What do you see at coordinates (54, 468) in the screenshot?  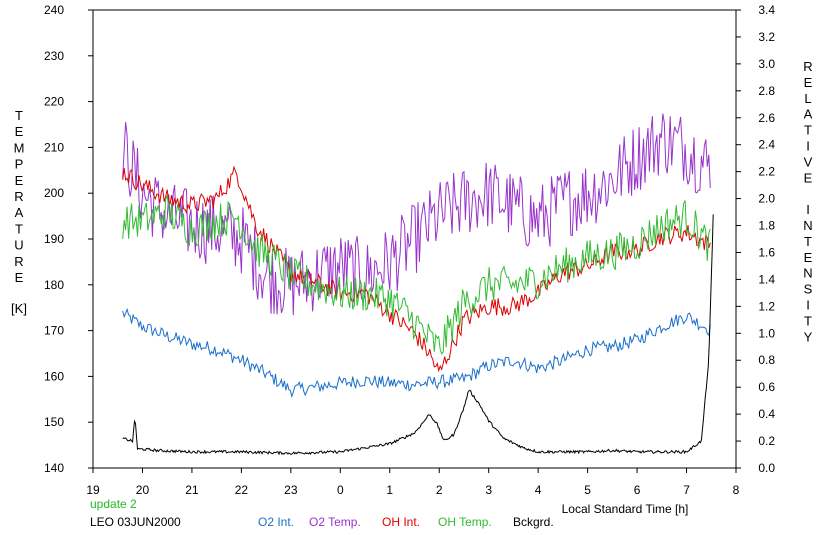 I see `left-tick-label: 140` at bounding box center [54, 468].